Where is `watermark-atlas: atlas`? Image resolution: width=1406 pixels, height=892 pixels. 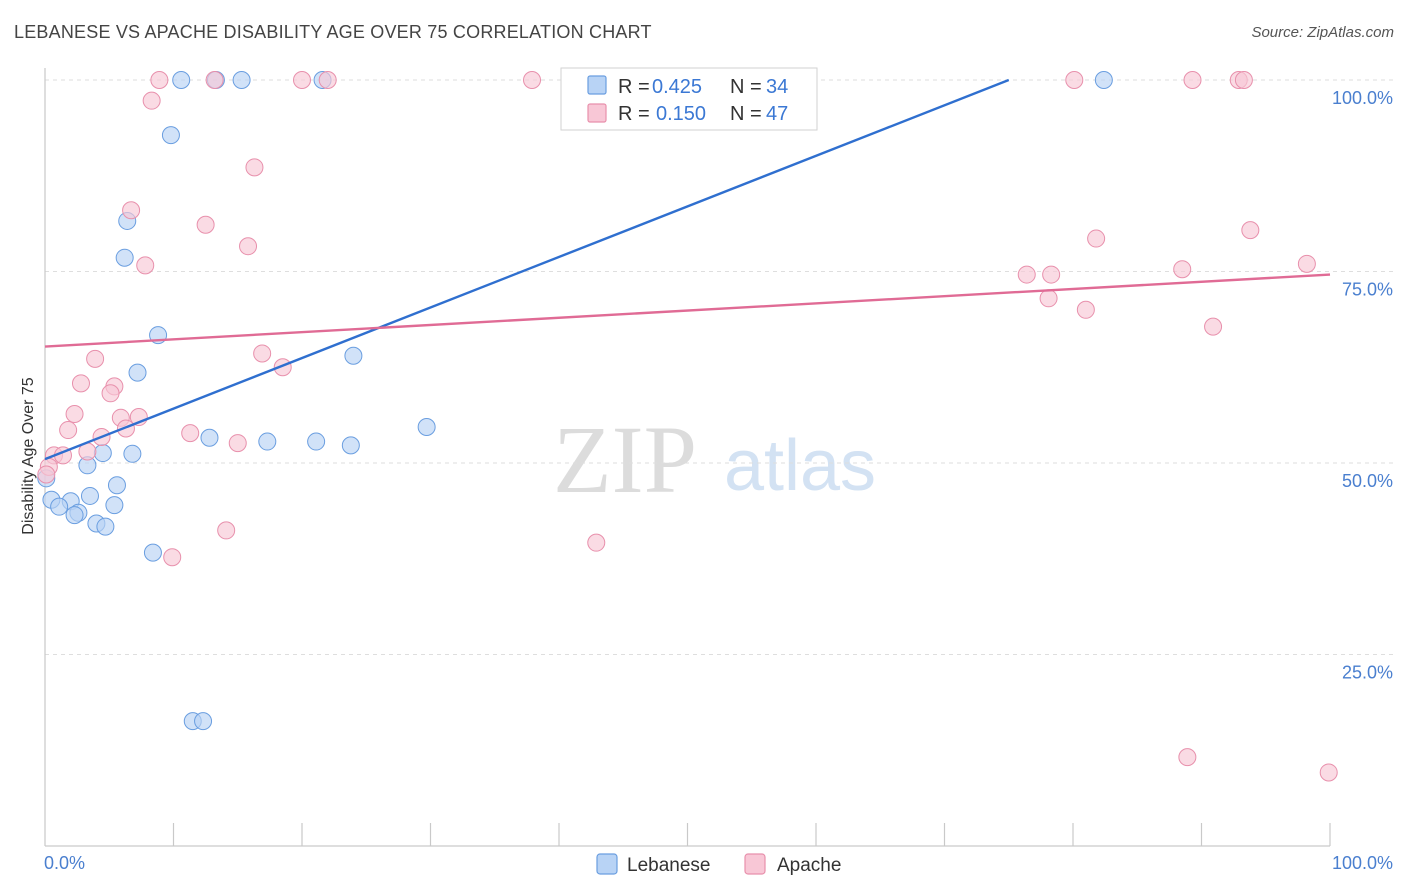 watermark-atlas: atlas is located at coordinates (800, 466).